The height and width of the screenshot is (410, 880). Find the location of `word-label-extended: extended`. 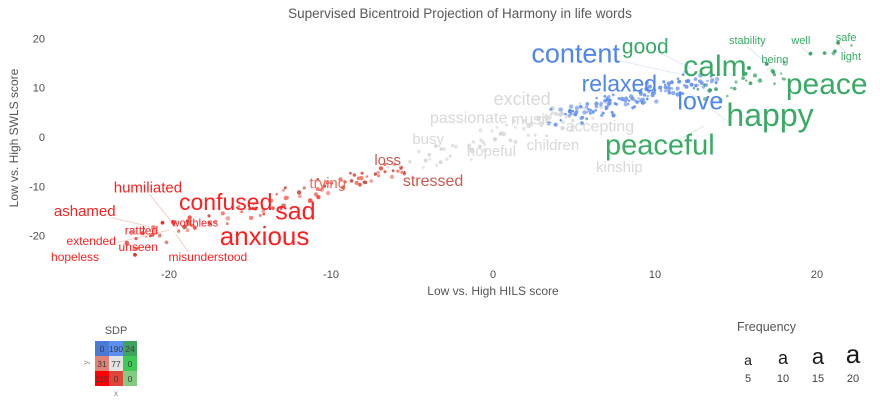

word-label-extended: extended is located at coordinates (91, 241).